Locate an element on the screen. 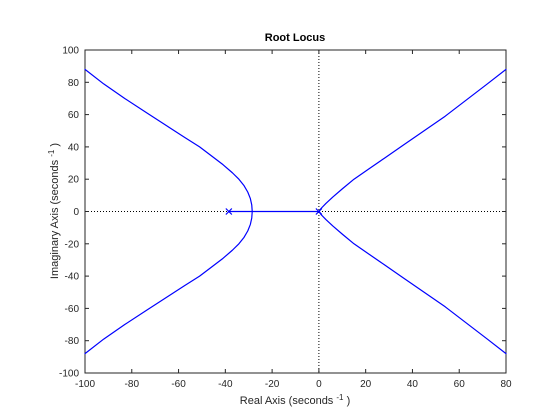 The height and width of the screenshot is (420, 560). x-tick-label-4: -20 is located at coordinates (272, 384).